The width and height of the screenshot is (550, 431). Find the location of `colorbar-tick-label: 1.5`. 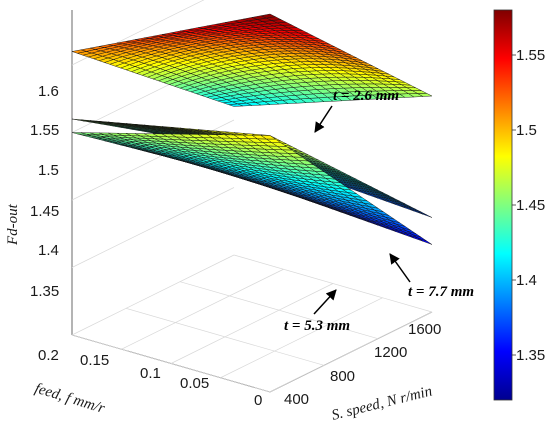

colorbar-tick-label: 1.5 is located at coordinates (526, 130).